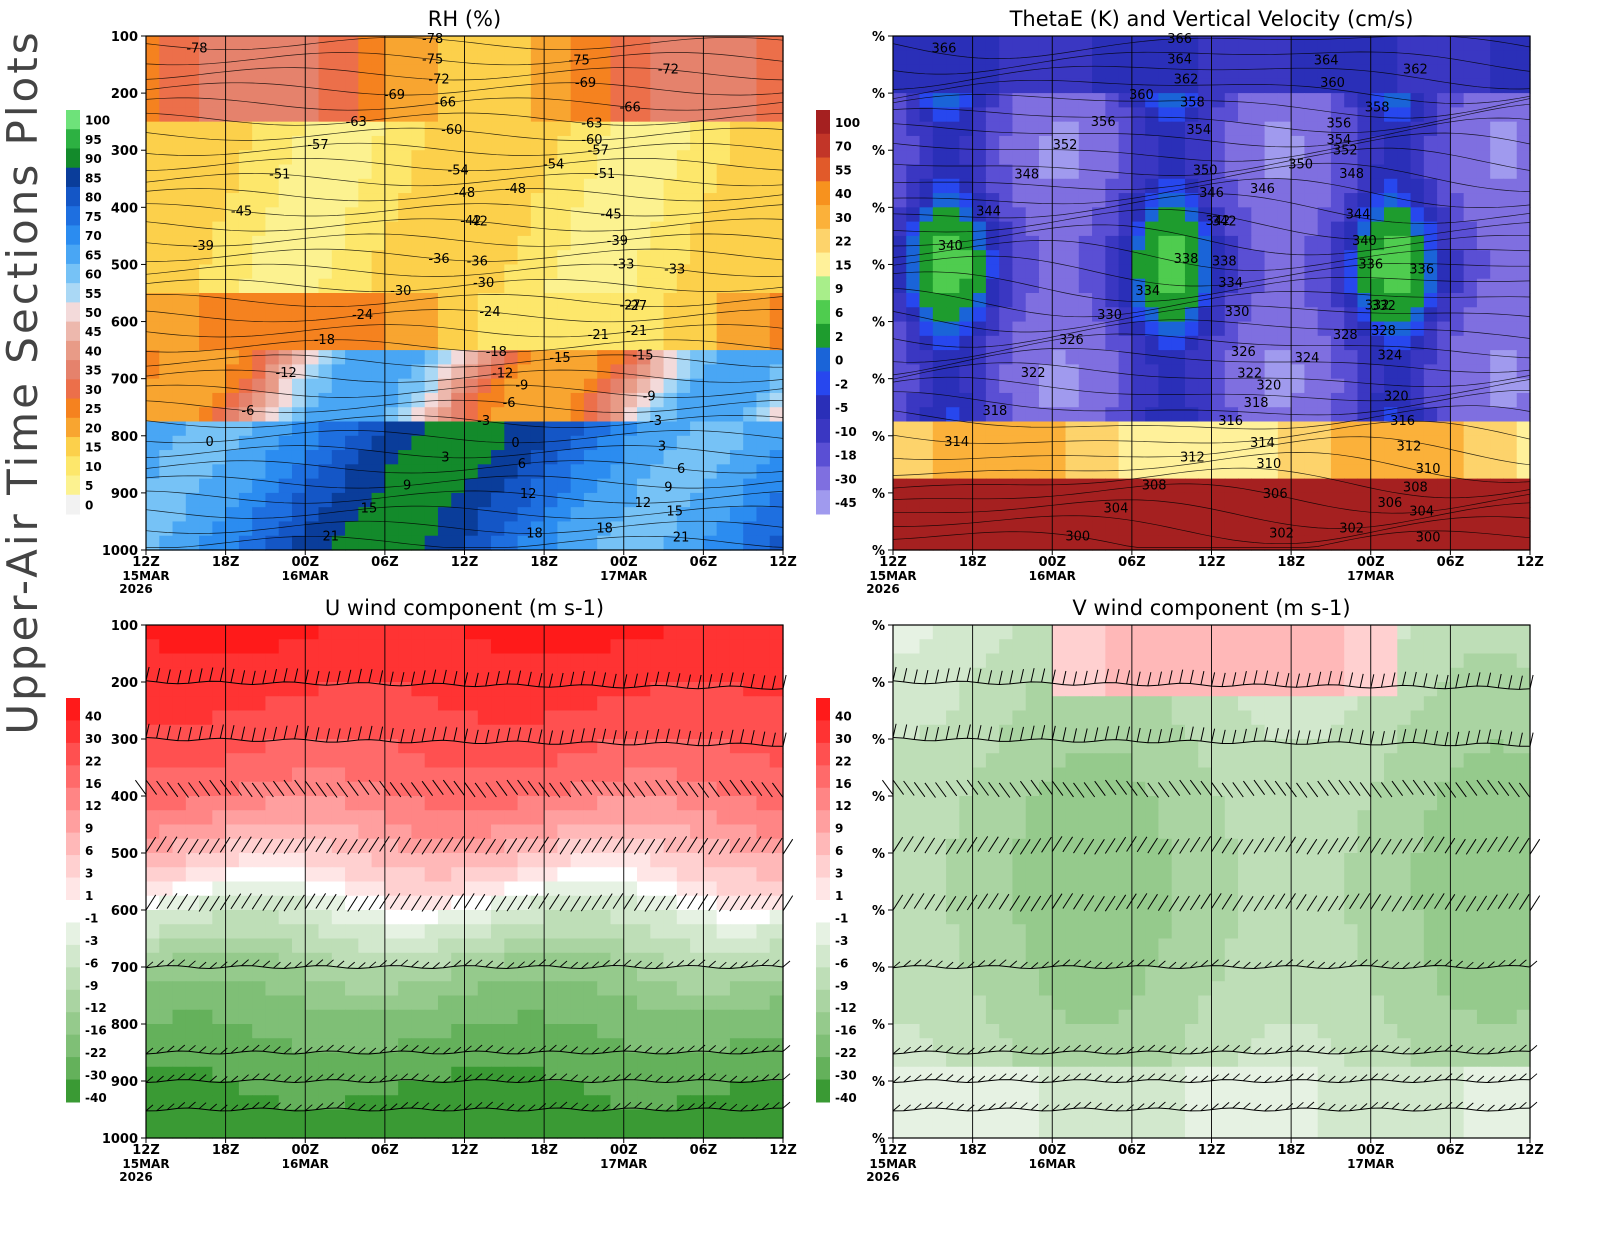 The image size is (1600, 1236). What do you see at coordinates (124, 151) in the screenshot?
I see `y-tick-label: 300` at bounding box center [124, 151].